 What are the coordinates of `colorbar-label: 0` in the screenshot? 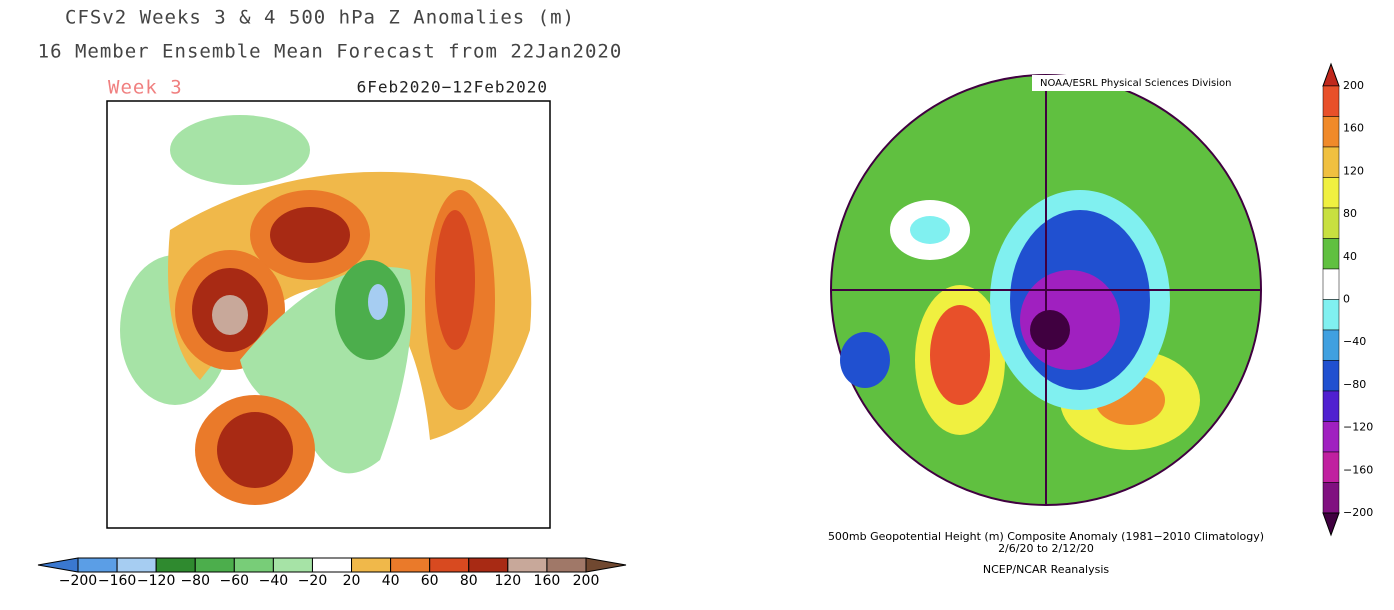 It's located at (1346, 299).